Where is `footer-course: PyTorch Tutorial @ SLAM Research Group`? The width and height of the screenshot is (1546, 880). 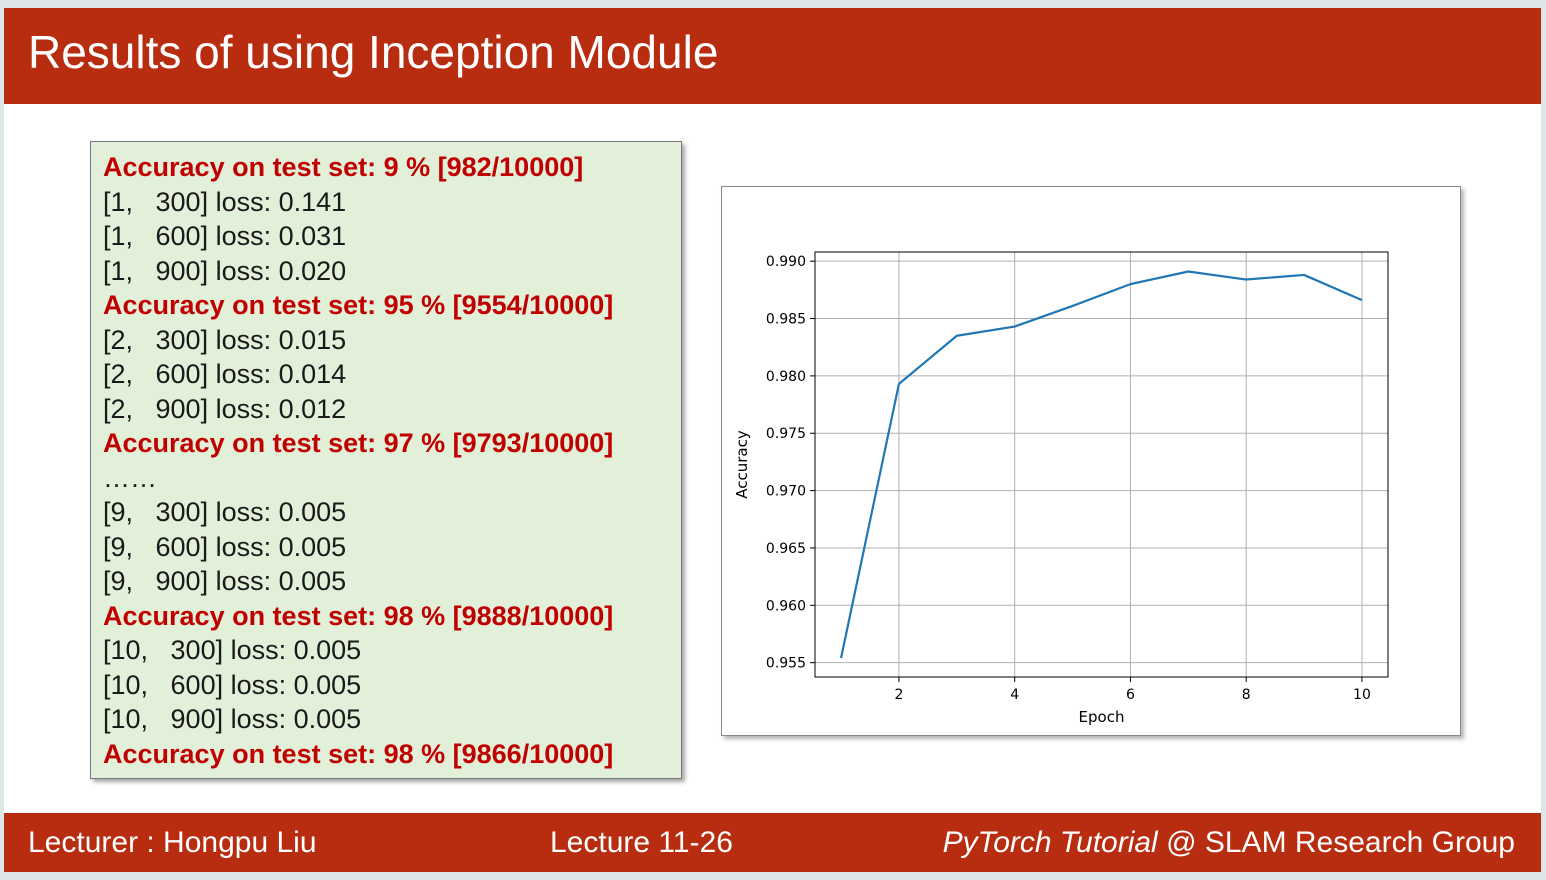 footer-course: PyTorch Tutorial @ SLAM Research Group is located at coordinates (1229, 843).